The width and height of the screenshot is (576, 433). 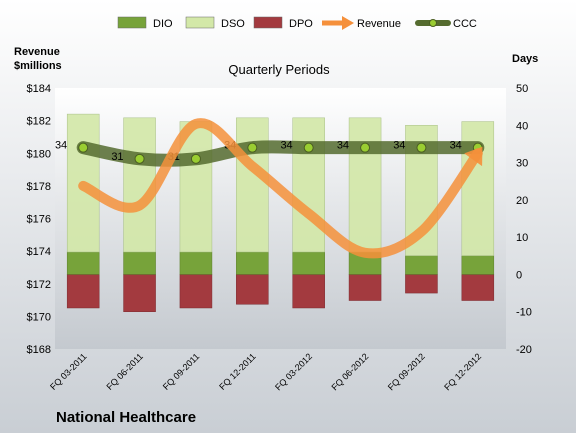 I want to click on right-tick-label: 40, so click(x=522, y=126).